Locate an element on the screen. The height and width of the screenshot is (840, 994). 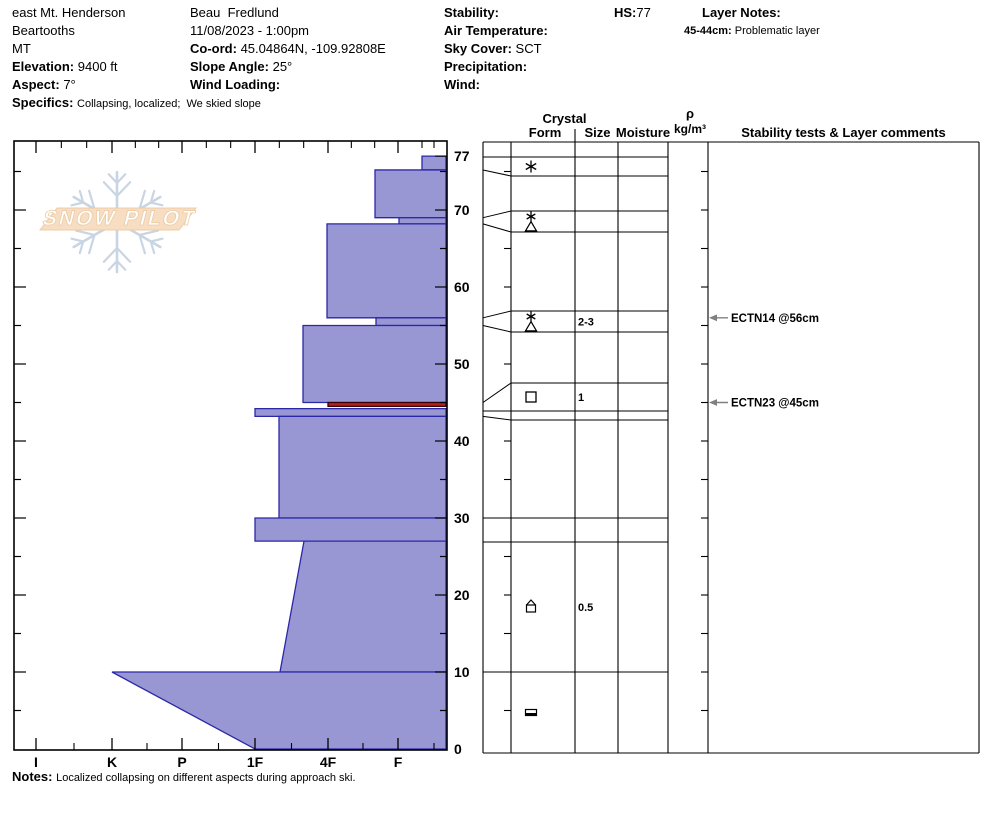
stability-line: Stability: is located at coordinates (497, 13).